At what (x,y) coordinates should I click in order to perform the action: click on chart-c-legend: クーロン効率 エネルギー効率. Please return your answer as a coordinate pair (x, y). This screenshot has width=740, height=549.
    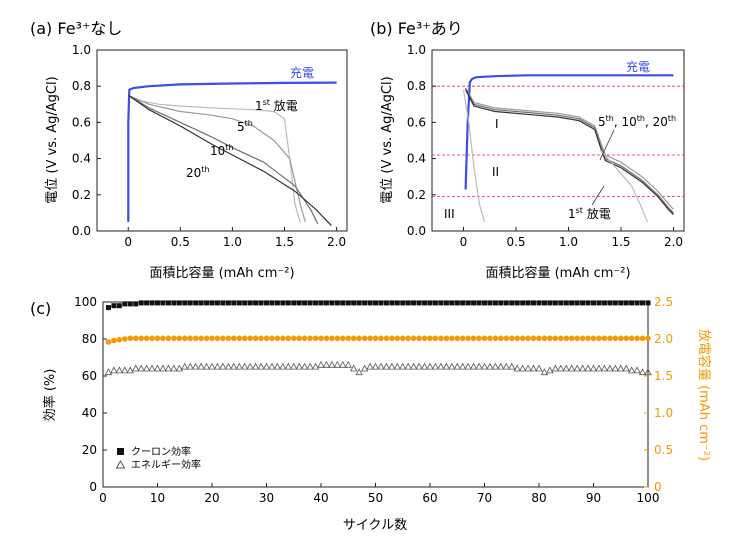
    Looking at the image, I should click on (158, 458).